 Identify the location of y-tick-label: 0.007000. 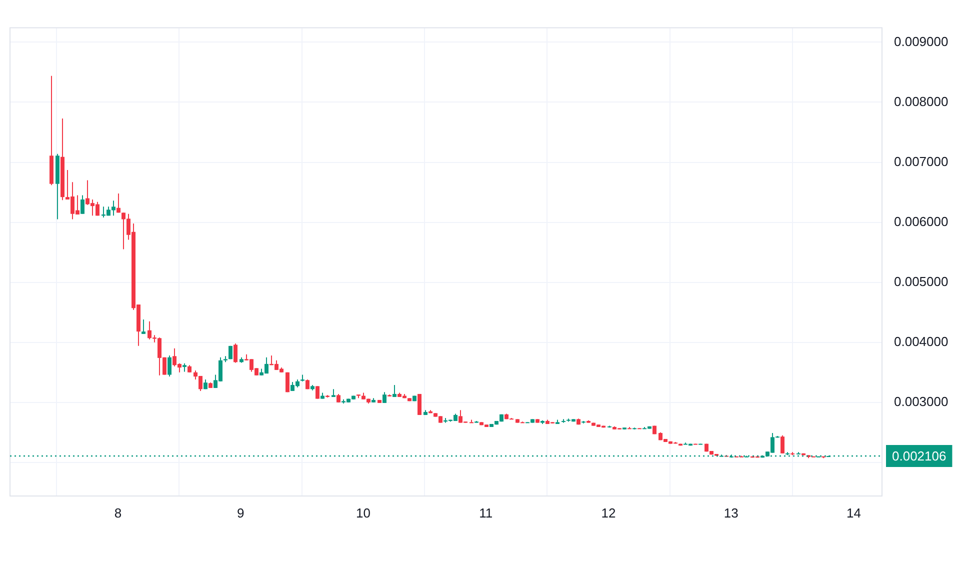
(921, 161).